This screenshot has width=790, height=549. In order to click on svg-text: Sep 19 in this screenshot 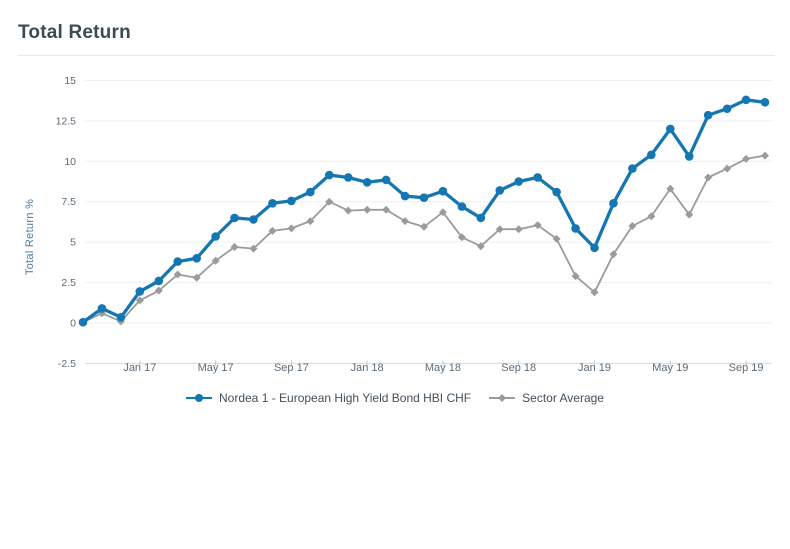, I will do `click(746, 368)`.